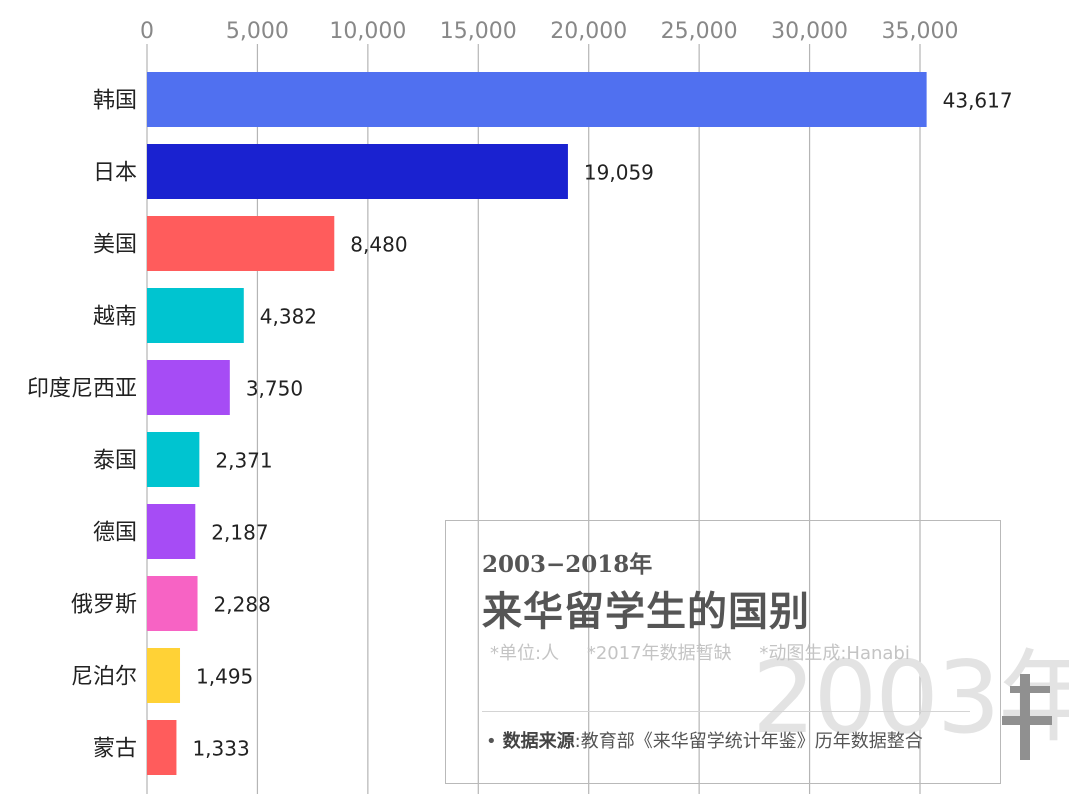 The width and height of the screenshot is (1069, 800). I want to click on category-label: 日本, so click(115, 173).